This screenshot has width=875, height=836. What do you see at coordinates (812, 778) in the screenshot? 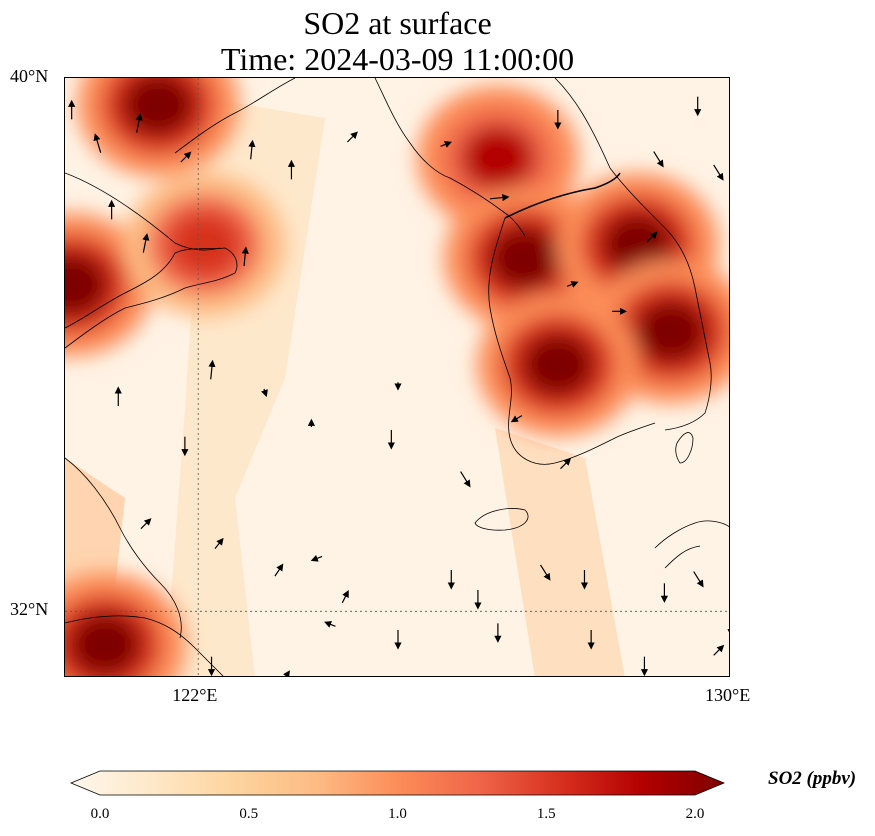
I see `colorbar-label: SO2 (ppbv)` at bounding box center [812, 778].